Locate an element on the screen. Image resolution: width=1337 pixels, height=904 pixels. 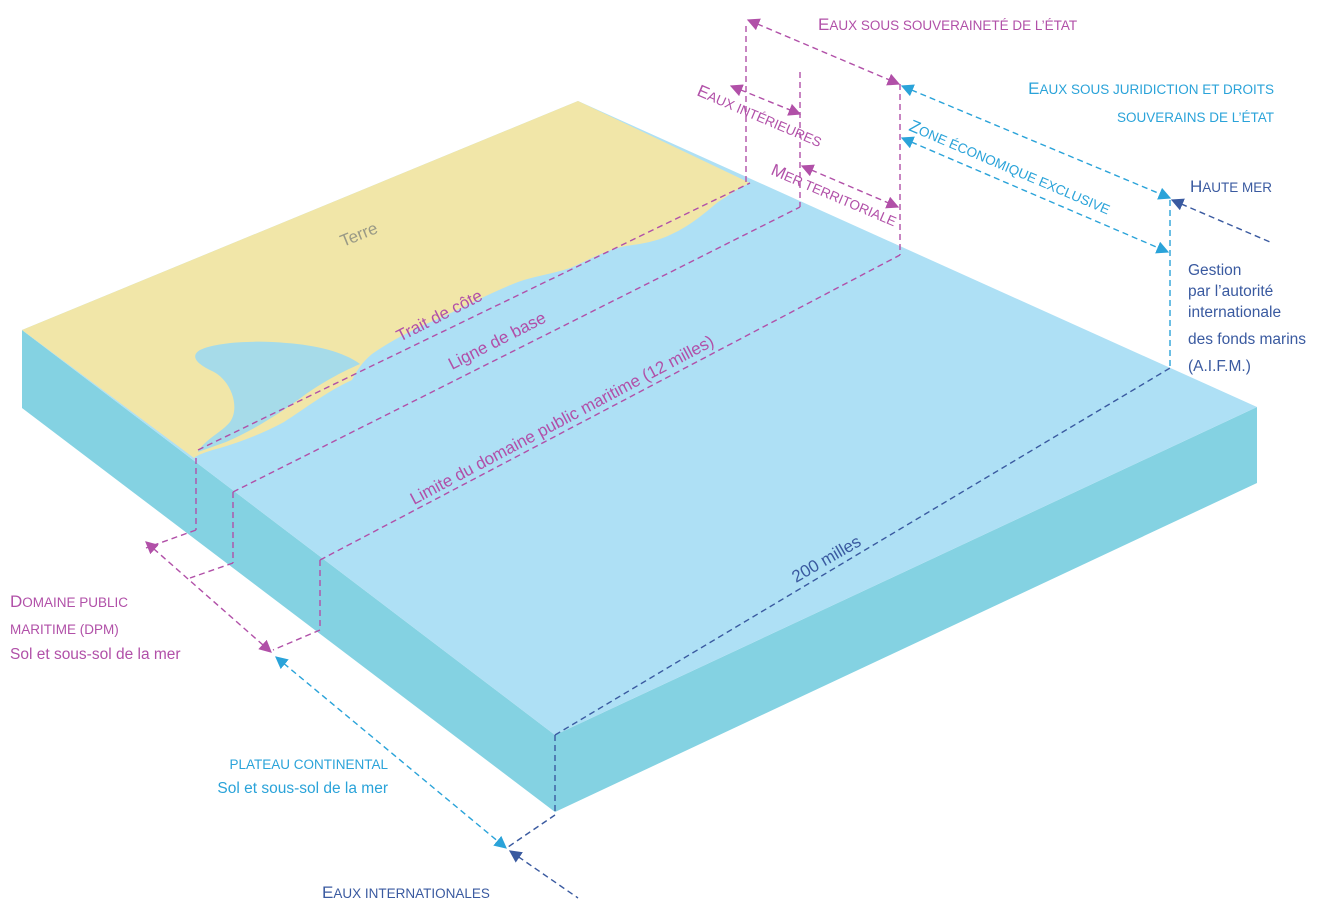
dpm-title-line-2: MARITIME (DPM) is located at coordinates (64, 629).